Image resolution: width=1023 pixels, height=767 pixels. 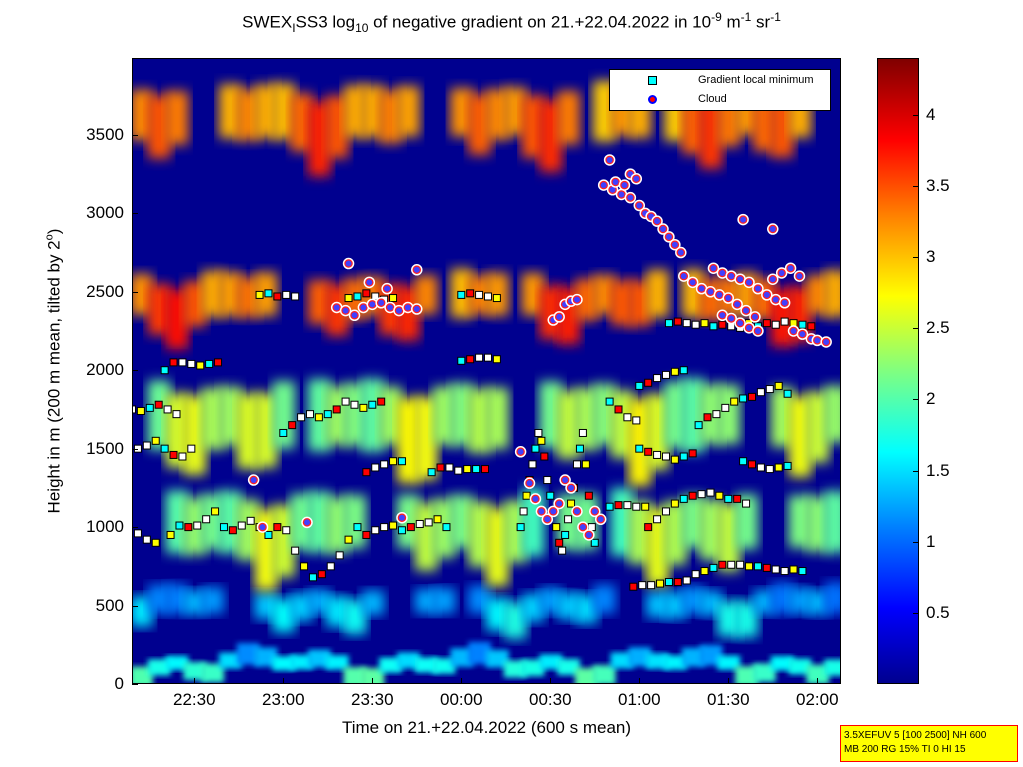 I want to click on y-tick-label: 0, so click(x=119, y=683).